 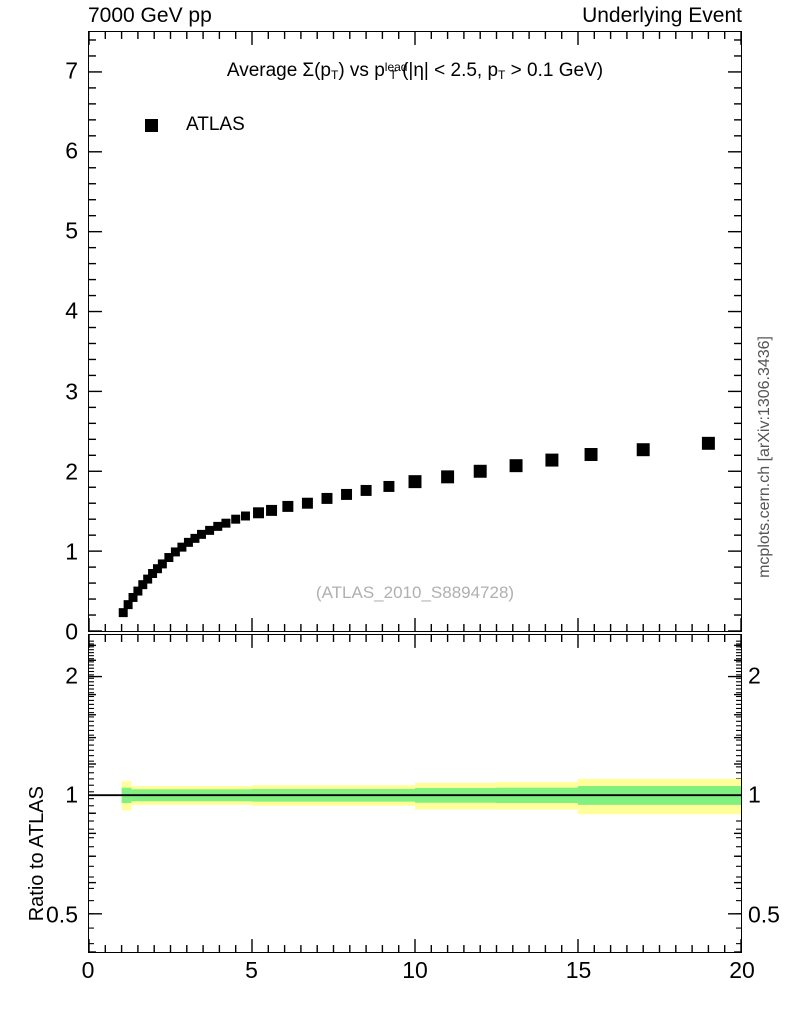 What do you see at coordinates (742, 970) in the screenshot?
I see `x-tick-label: 20` at bounding box center [742, 970].